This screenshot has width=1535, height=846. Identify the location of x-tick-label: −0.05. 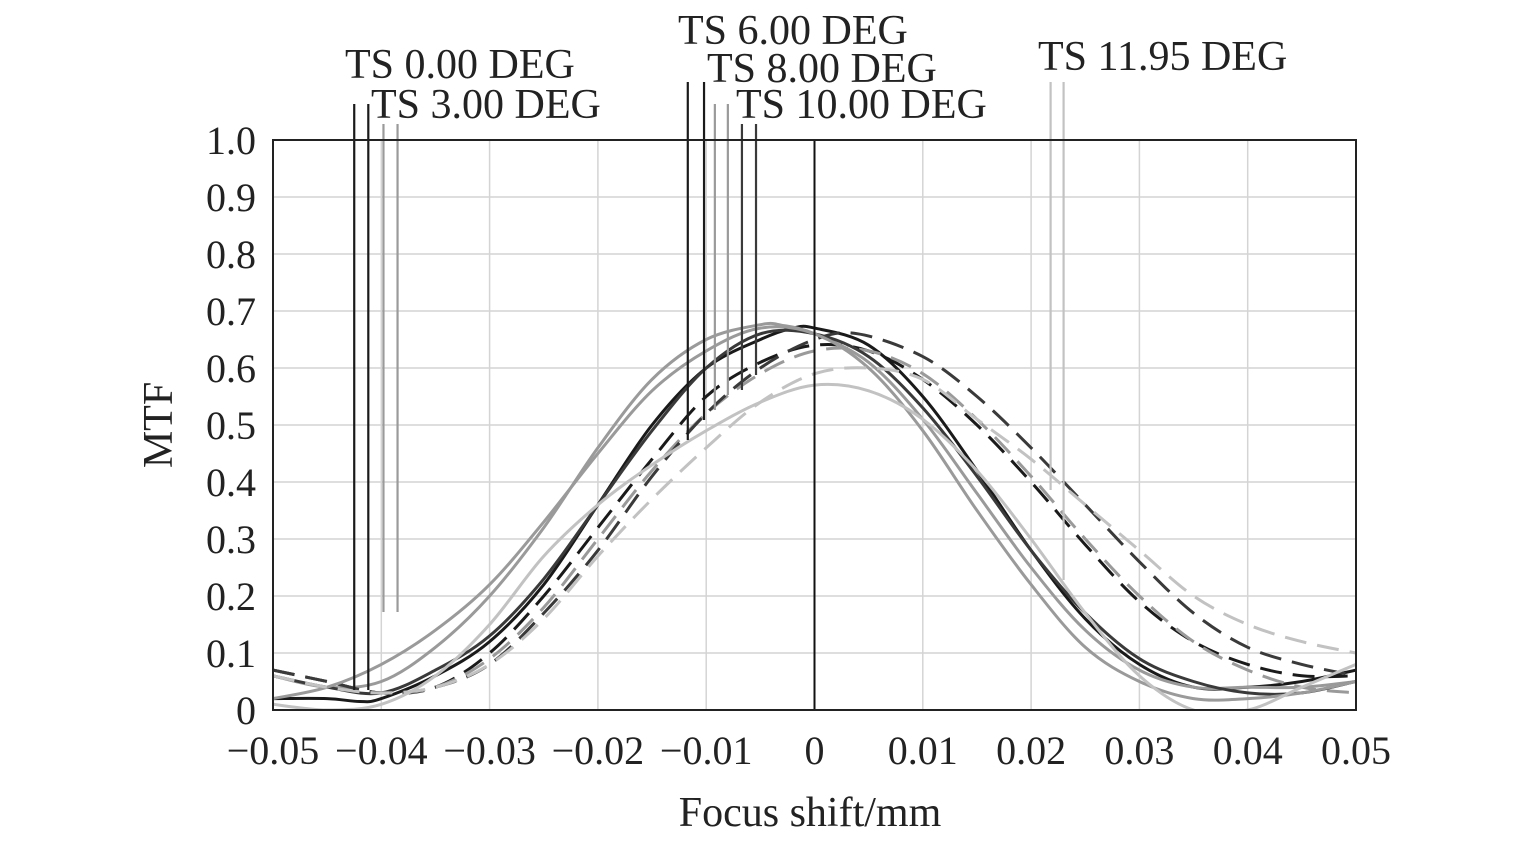
(273, 750).